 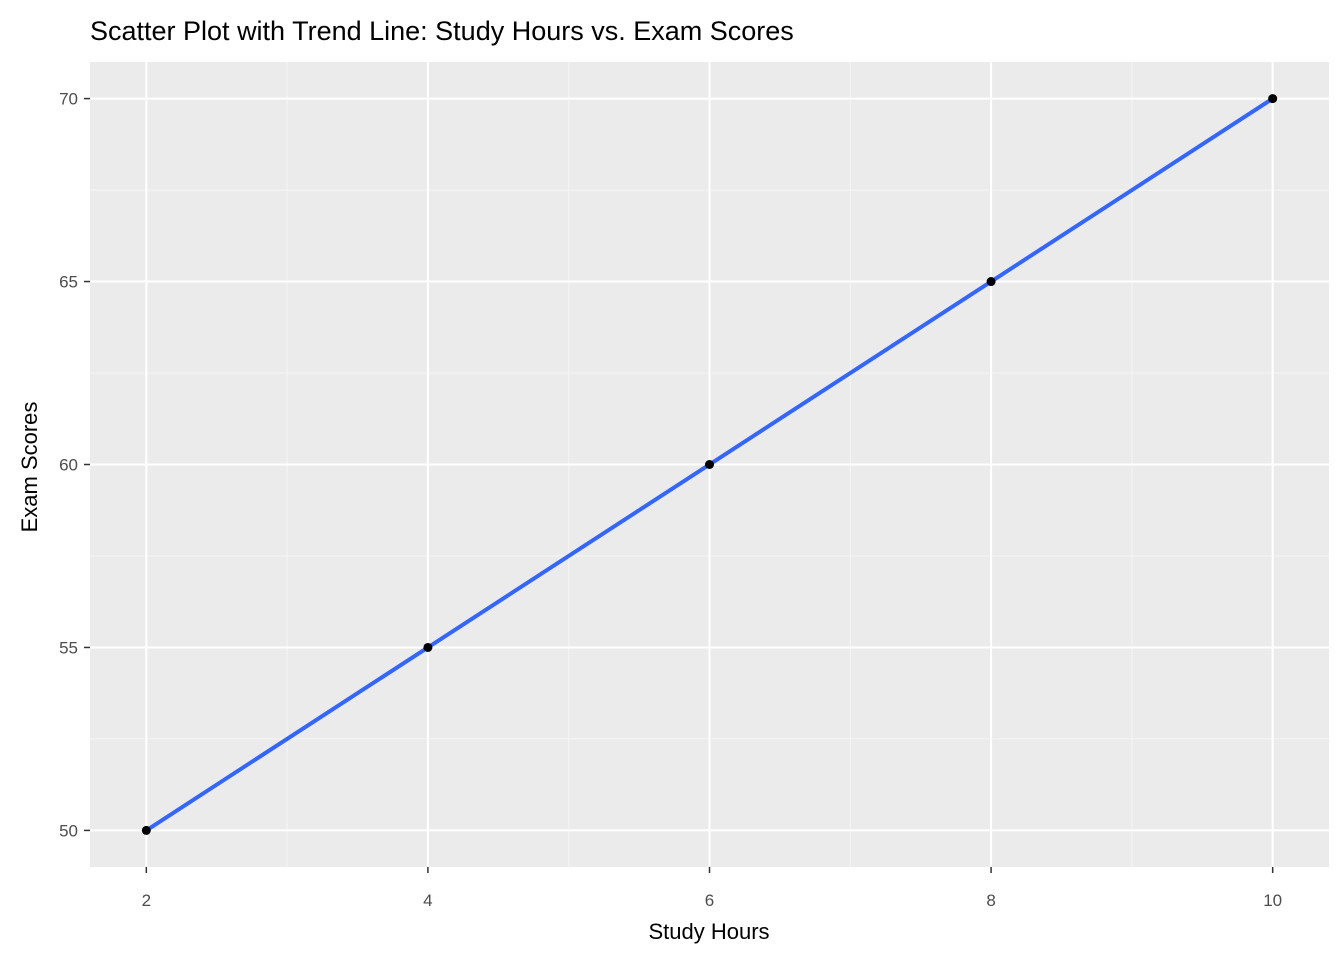 What do you see at coordinates (87, 464) in the screenshot?
I see `y-axis-ticks` at bounding box center [87, 464].